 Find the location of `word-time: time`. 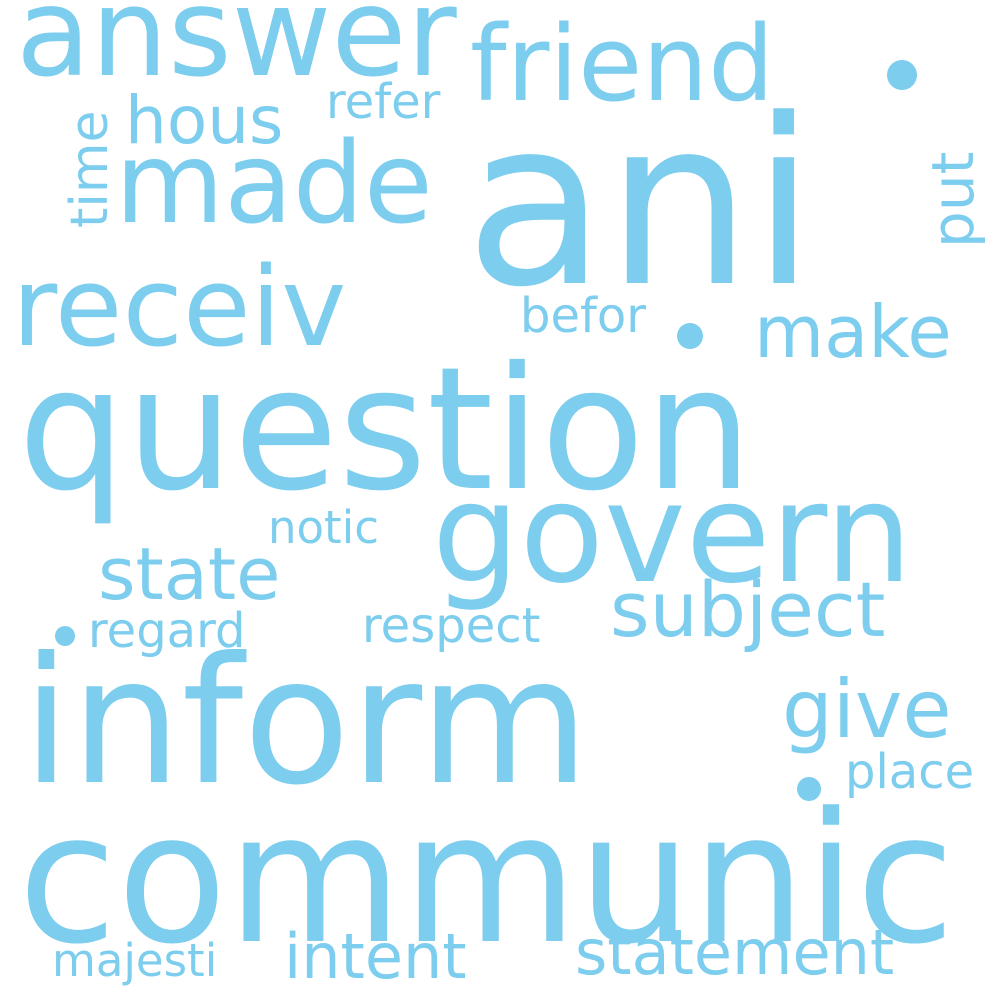

word-time: time is located at coordinates (90, 169).